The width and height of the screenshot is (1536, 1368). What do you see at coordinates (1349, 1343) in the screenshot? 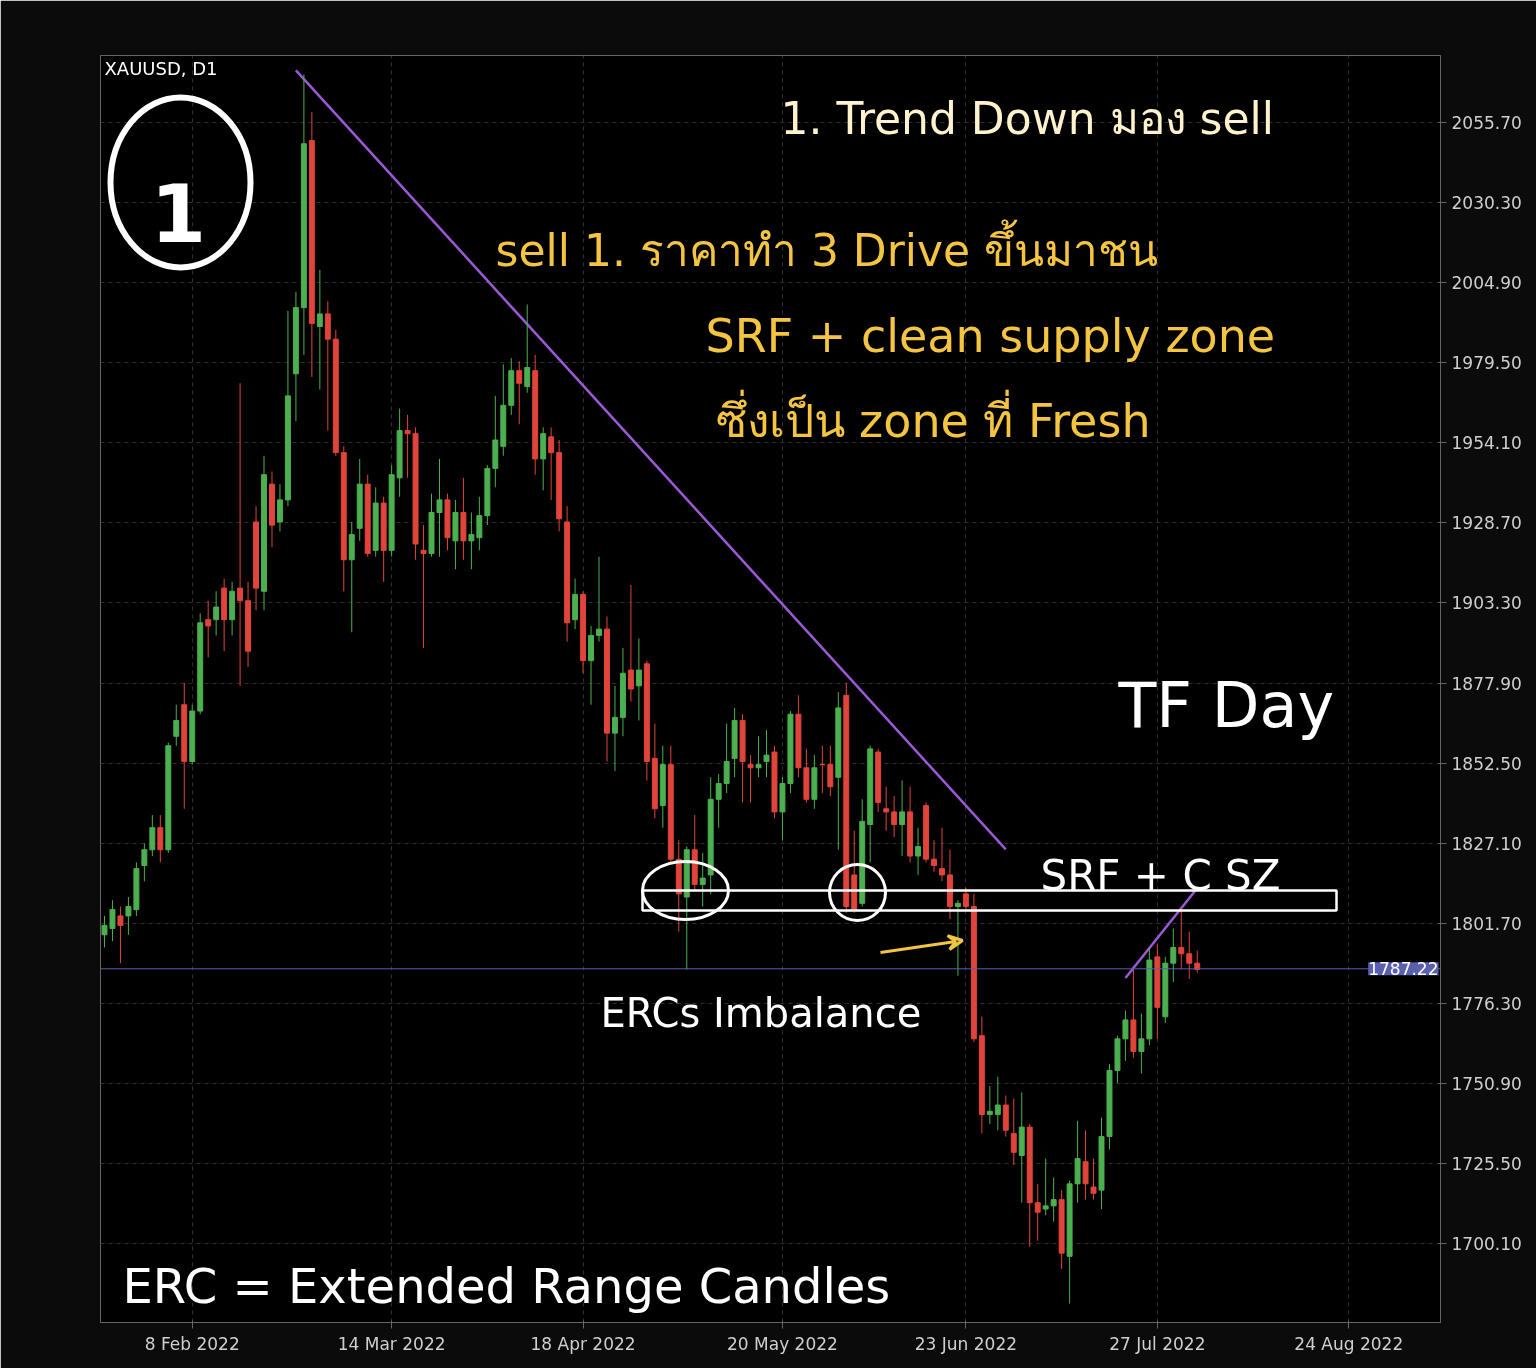
I see `x-tick-label: 24 Aug 2022` at bounding box center [1349, 1343].